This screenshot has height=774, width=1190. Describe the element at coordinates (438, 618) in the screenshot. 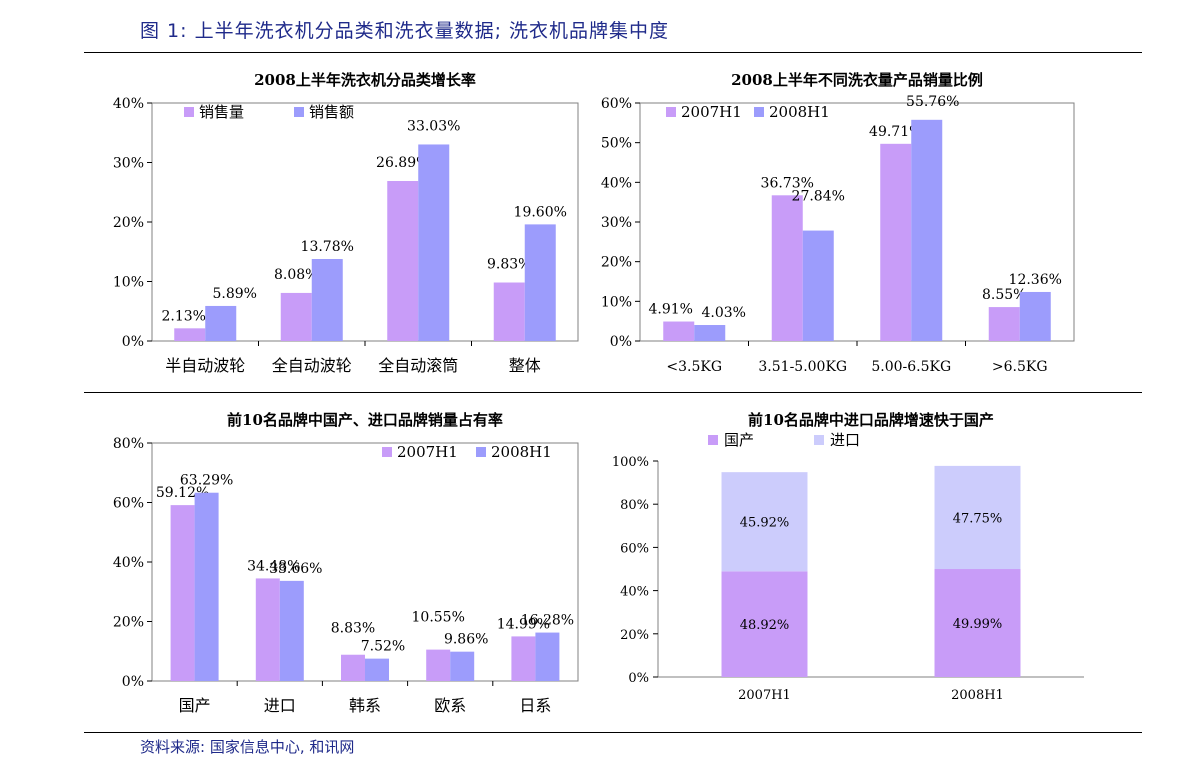

I see `data-label: 10.55%` at that location.